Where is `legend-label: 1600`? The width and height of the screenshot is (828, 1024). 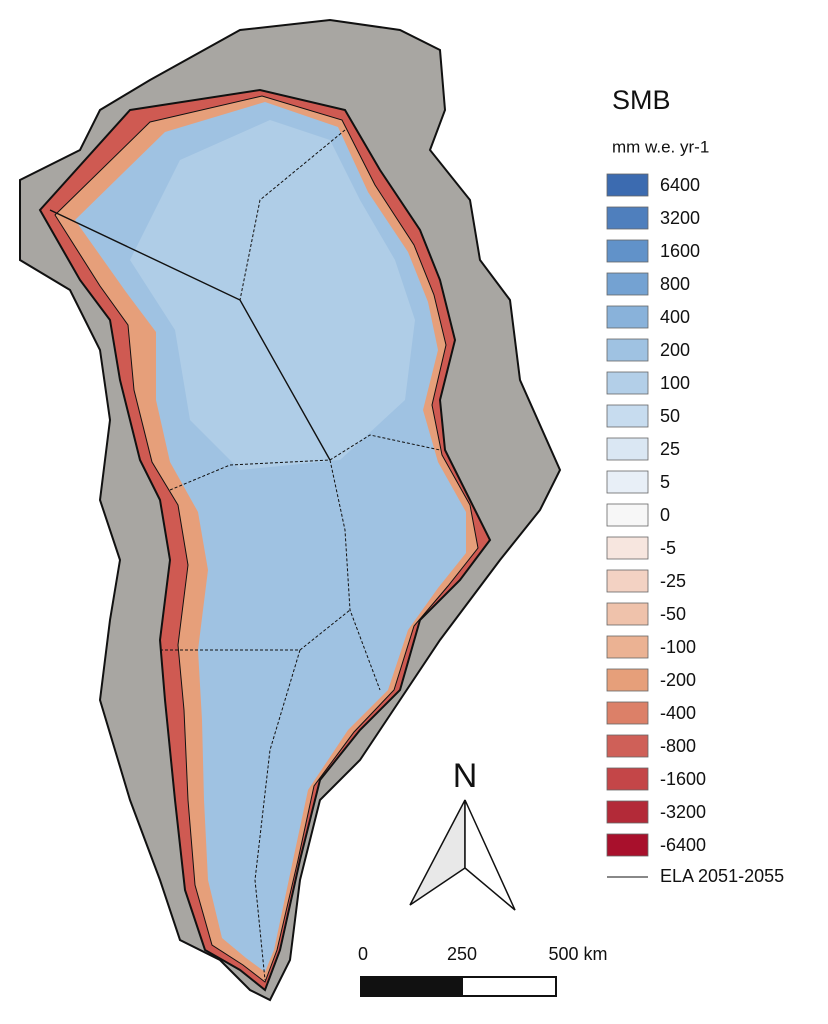 legend-label: 1600 is located at coordinates (680, 251).